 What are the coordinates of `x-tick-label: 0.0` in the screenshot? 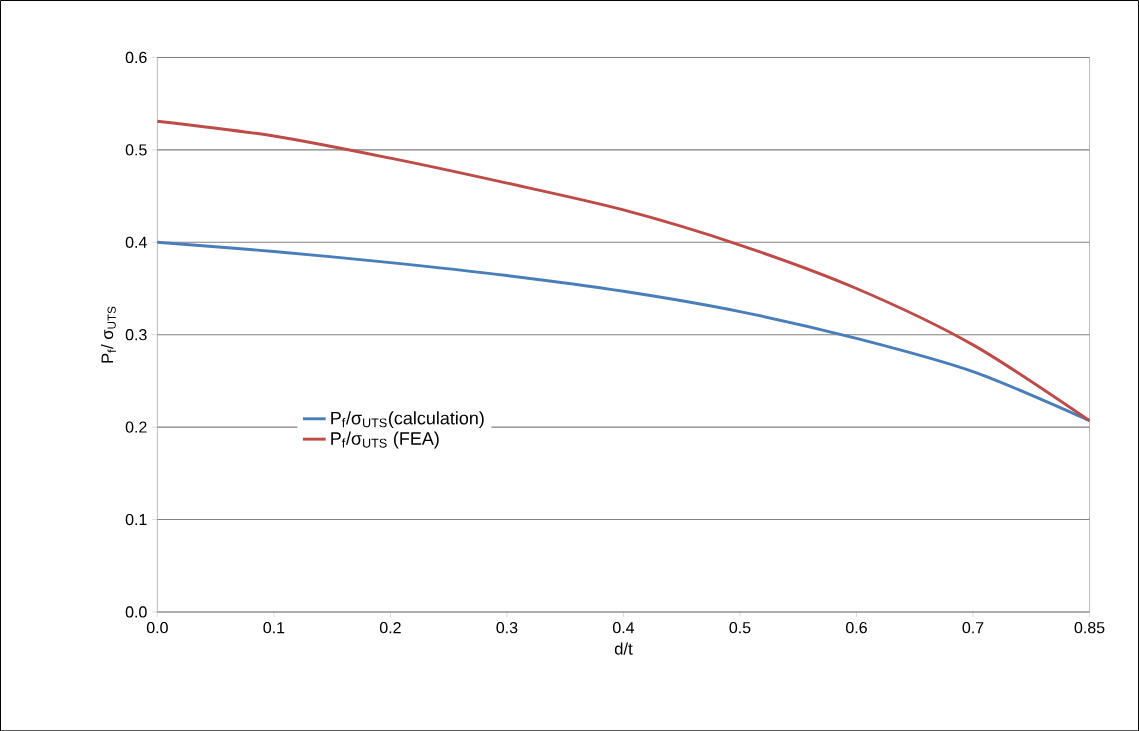 It's located at (157, 627).